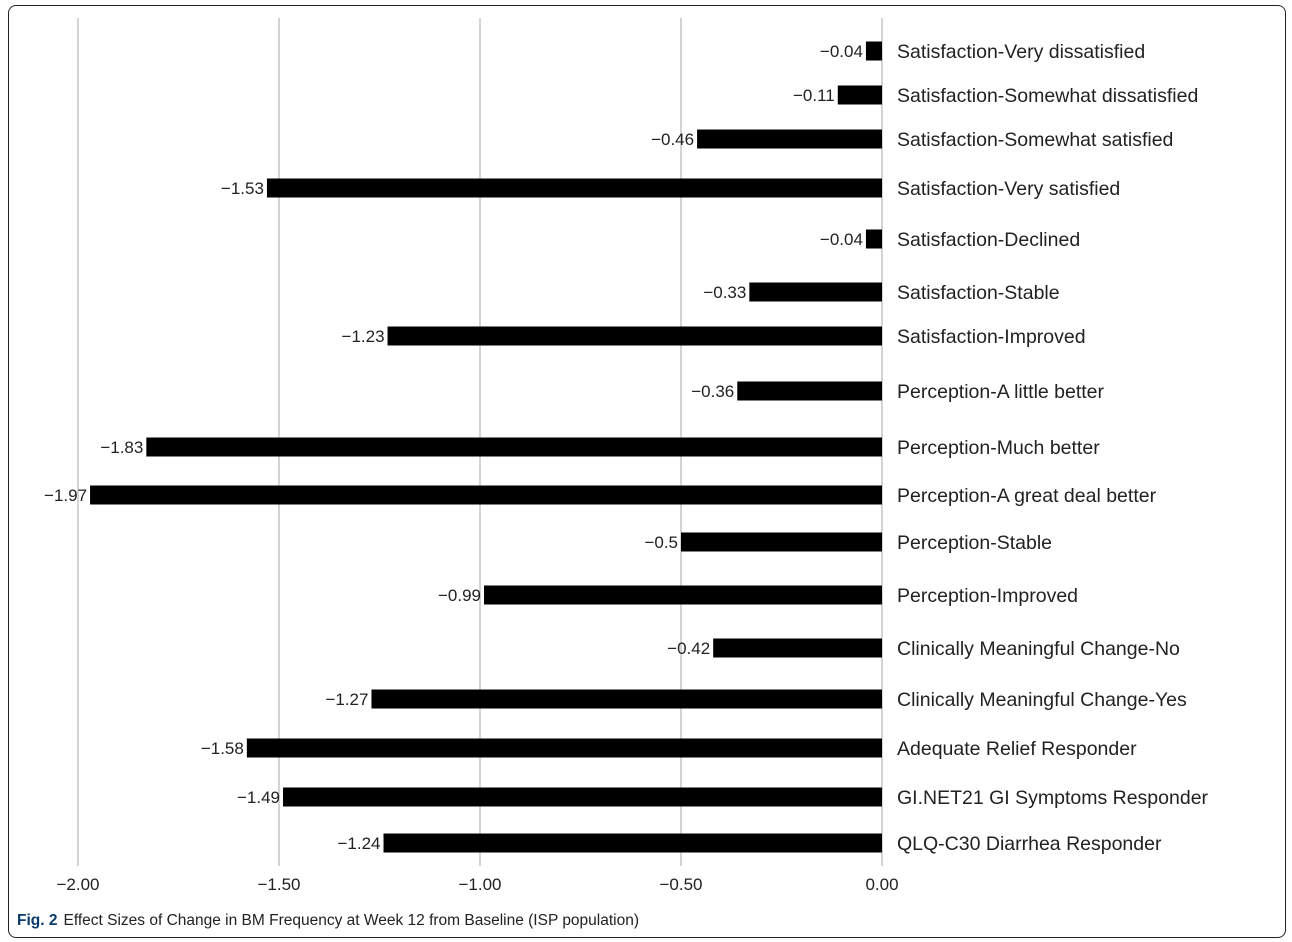 This screenshot has height=942, width=1292. I want to click on x-tick-label: −1.00, so click(479, 884).